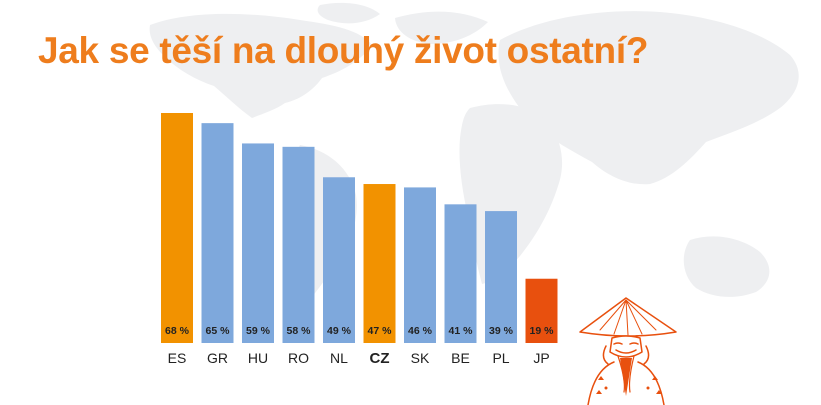 This screenshot has height=405, width=821. What do you see at coordinates (299, 331) in the screenshot?
I see `value-label-ro: 58 %` at bounding box center [299, 331].